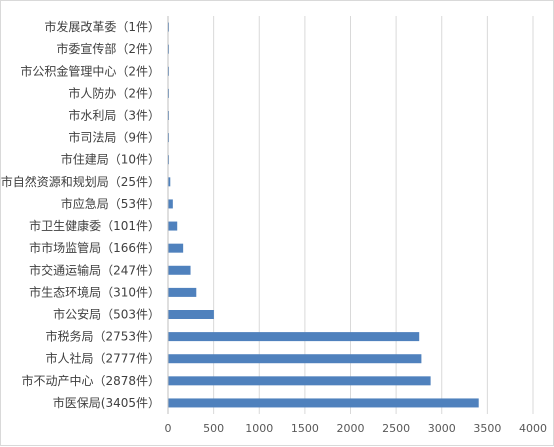 The image size is (554, 447). Describe the element at coordinates (90, 70) in the screenshot. I see `category-label: 市公积金管理中心（2件）` at that location.